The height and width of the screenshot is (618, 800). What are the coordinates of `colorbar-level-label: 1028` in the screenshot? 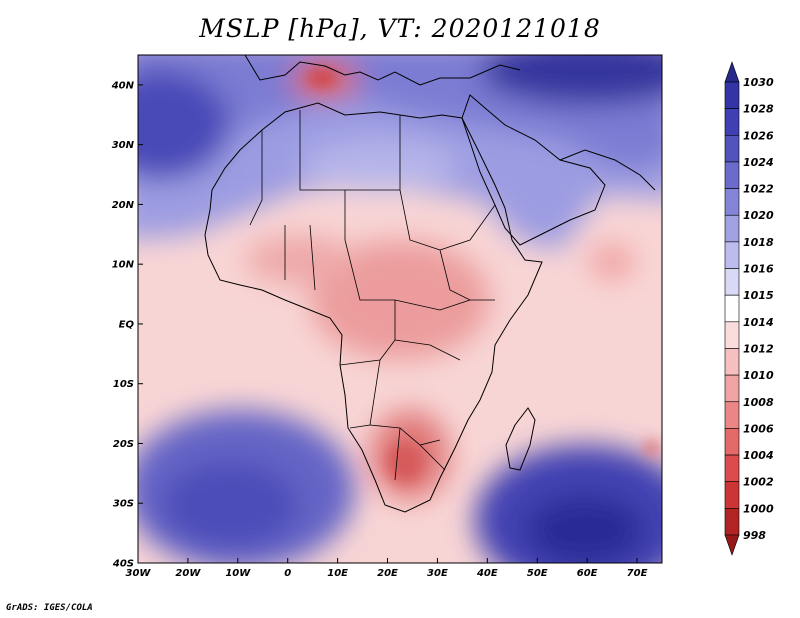 It's located at (758, 109).